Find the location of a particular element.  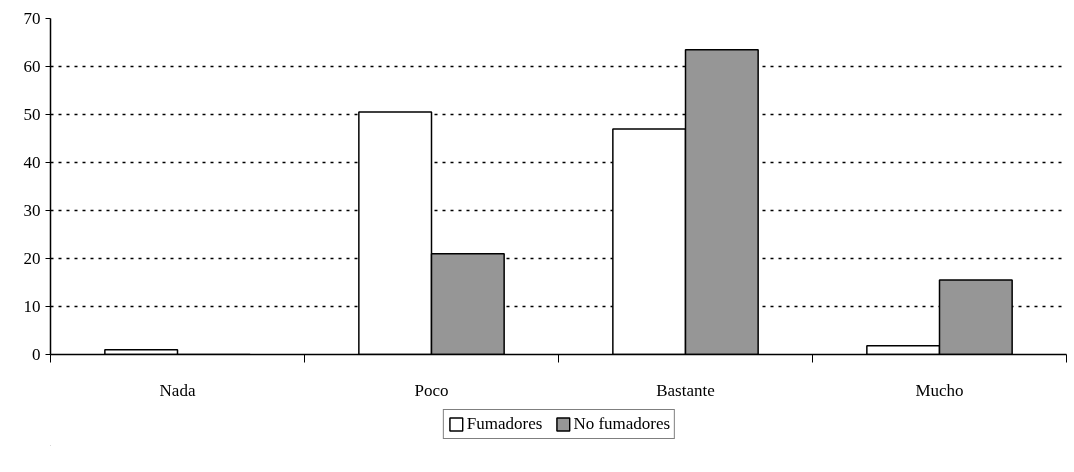

x-tick-label: Mucho is located at coordinates (939, 390).